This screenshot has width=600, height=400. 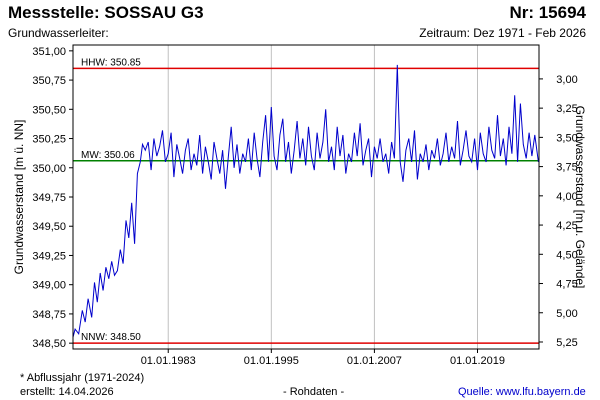 What do you see at coordinates (67, 392) in the screenshot?
I see `created-date: erstellt: 14.04.2026` at bounding box center [67, 392].